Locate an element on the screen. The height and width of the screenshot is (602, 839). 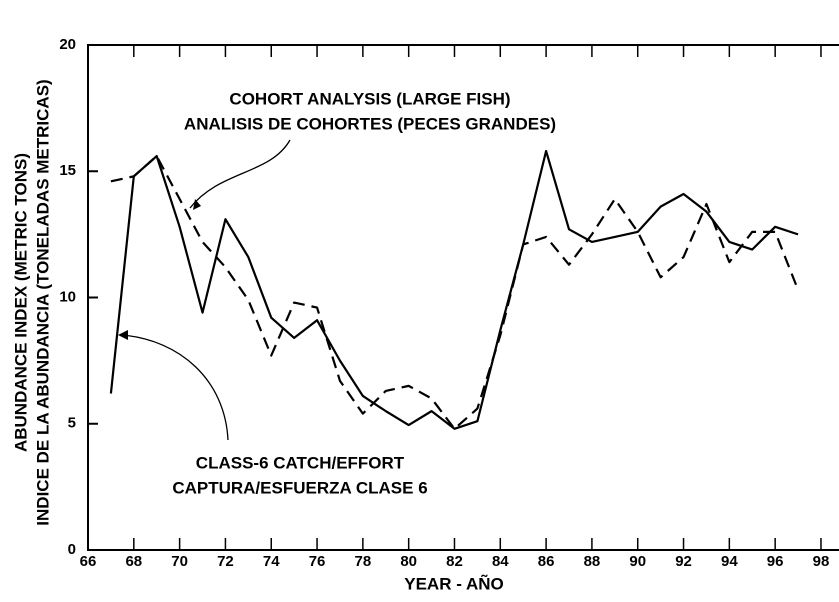
x-tick-label: 68 is located at coordinates (133, 561).